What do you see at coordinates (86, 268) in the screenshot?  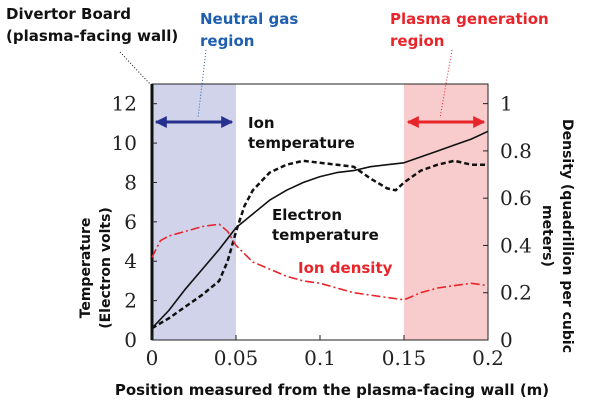 I see `y-left-axis-label-line: Temperature` at bounding box center [86, 268].